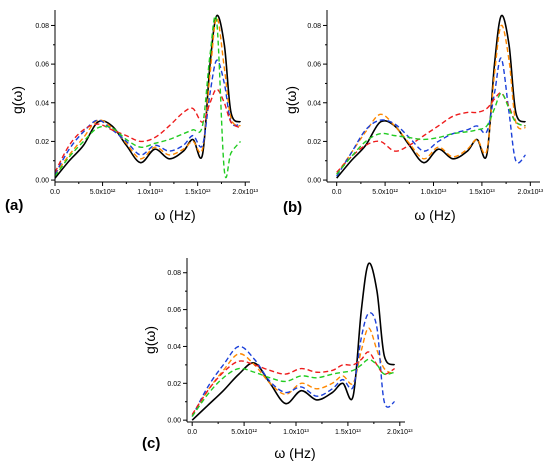 This screenshot has height=467, width=550. What do you see at coordinates (292, 207) in the screenshot?
I see `panel-label: (b)` at bounding box center [292, 207].